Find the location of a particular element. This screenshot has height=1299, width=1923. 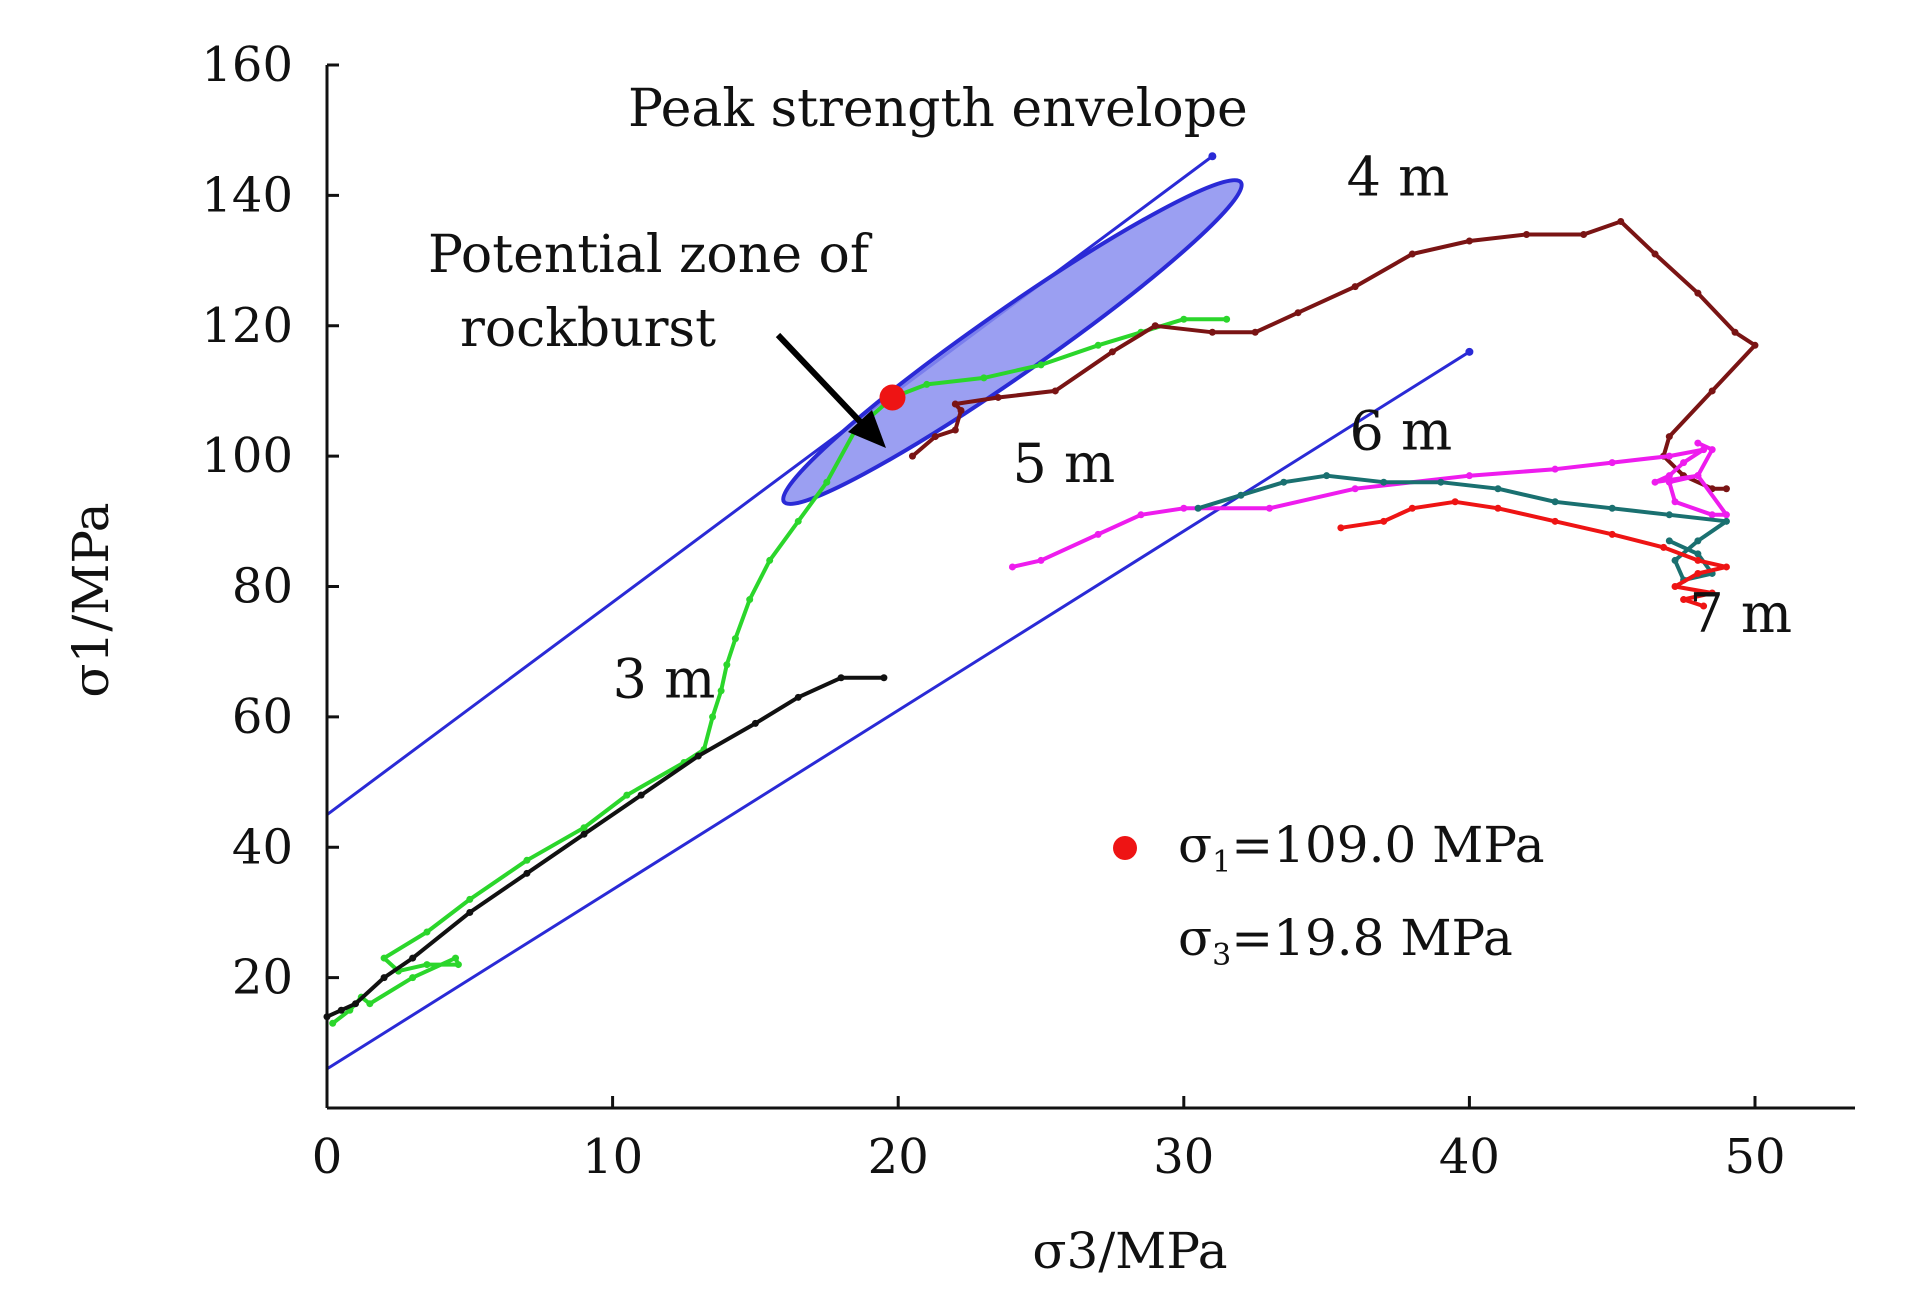

x-axis-title: σ3/MPa is located at coordinates (1129, 1251).